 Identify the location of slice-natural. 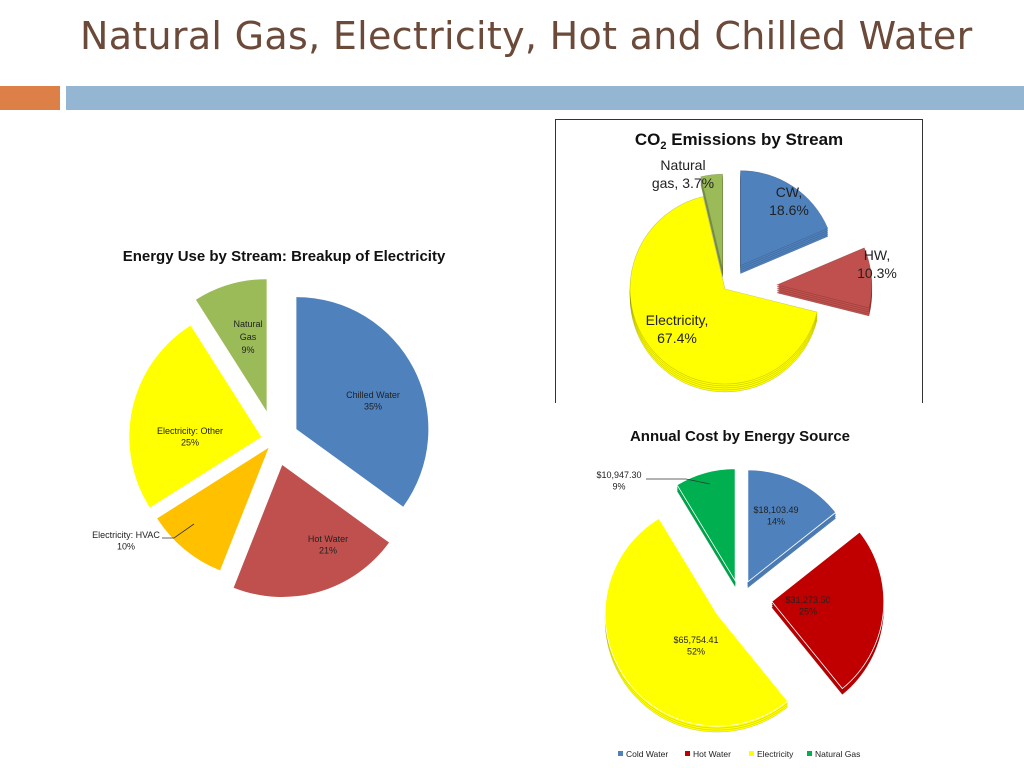
(711, 221).